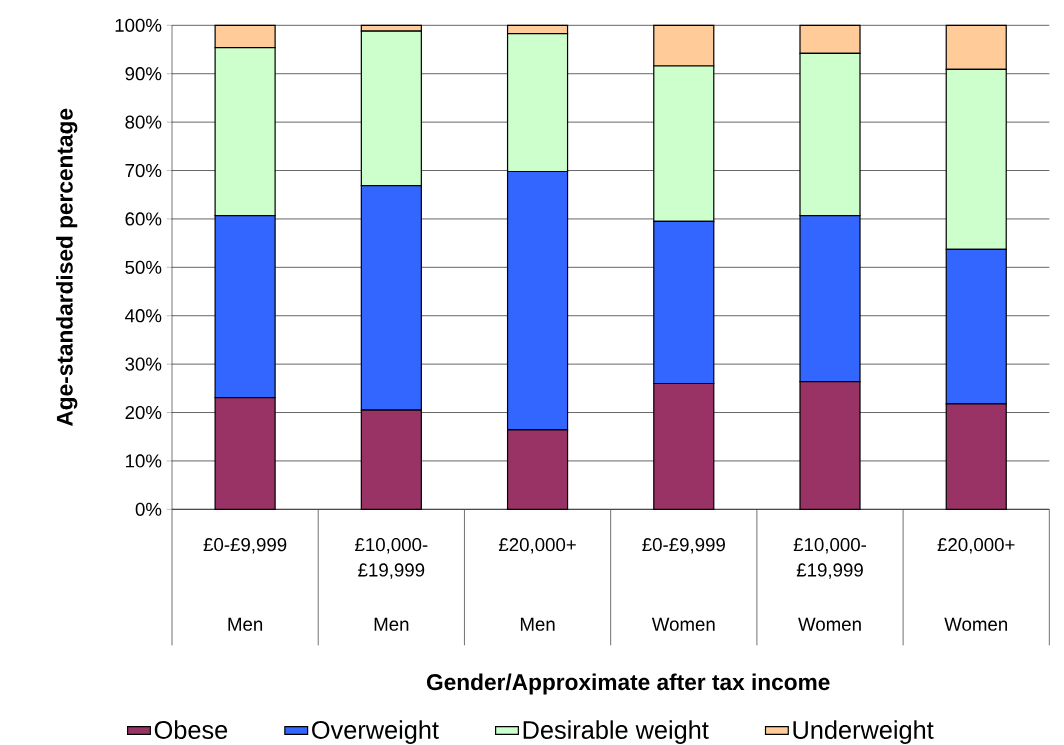  I want to click on y-tick-label: 80%, so click(143, 122).